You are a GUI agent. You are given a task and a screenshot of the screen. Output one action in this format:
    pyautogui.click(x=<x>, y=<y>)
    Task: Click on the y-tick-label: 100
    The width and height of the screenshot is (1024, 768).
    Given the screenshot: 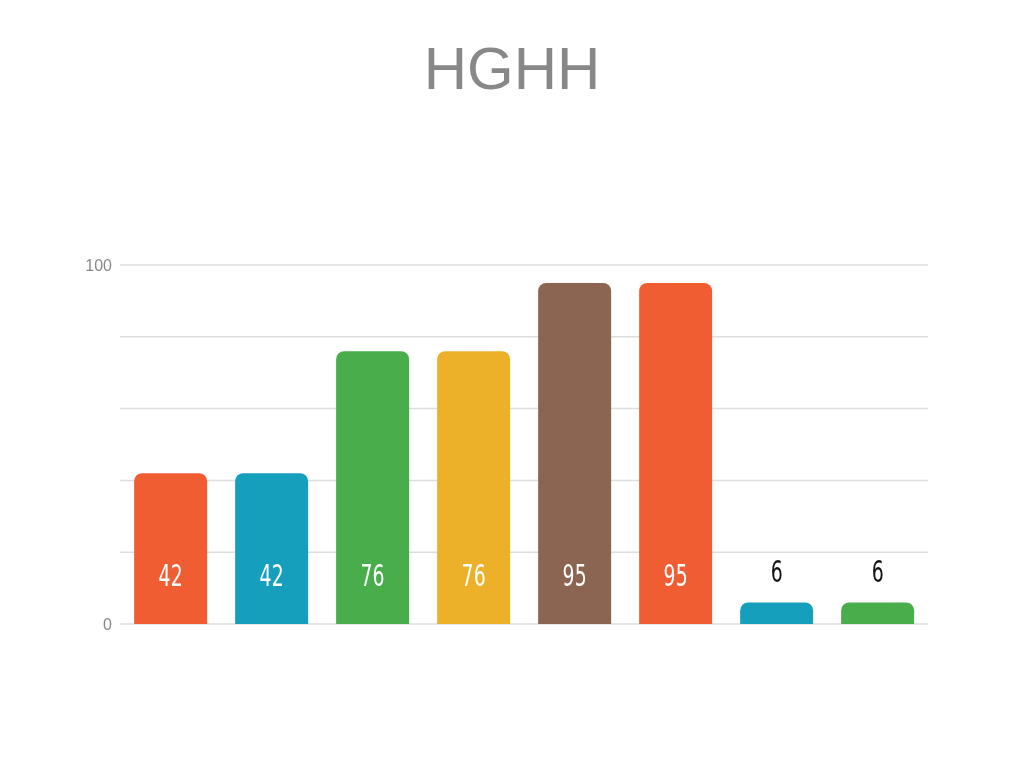 What is the action you would take?
    pyautogui.click(x=99, y=265)
    